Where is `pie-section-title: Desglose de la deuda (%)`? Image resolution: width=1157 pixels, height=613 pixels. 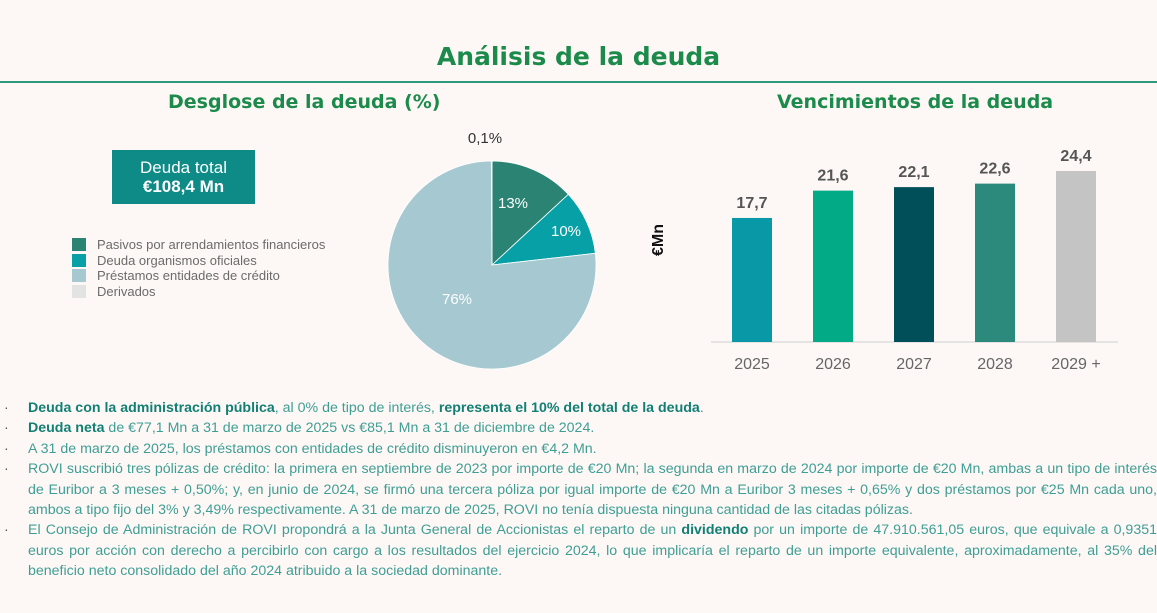
pie-section-title: Desglose de la deuda (%) is located at coordinates (304, 102).